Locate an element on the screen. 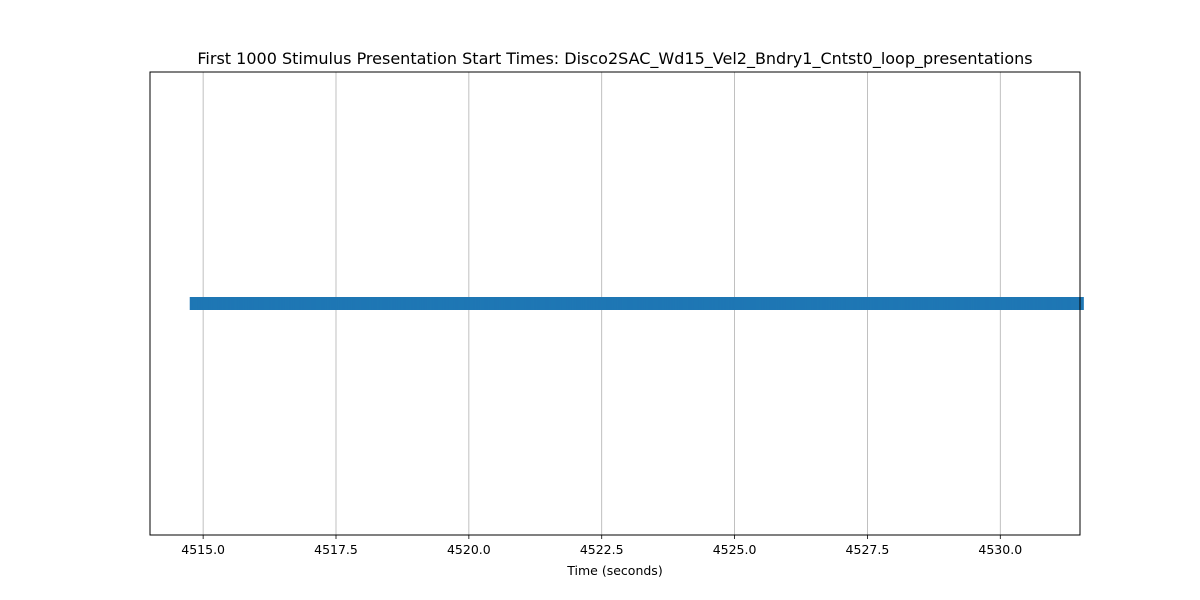 This screenshot has width=1200, height=600. x-tick-label: 4530.0 is located at coordinates (1000, 549).